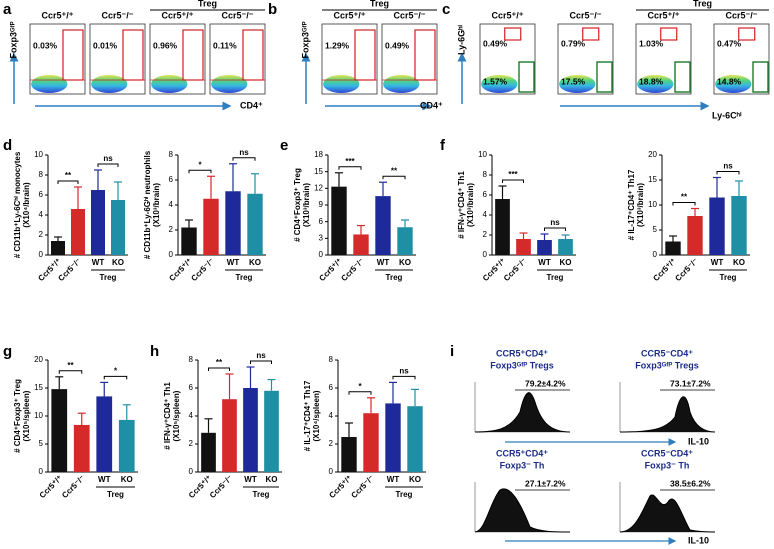  What do you see at coordinates (690, 483) in the screenshot?
I see `hist-gate-value: 38.5±6.2%` at bounding box center [690, 483].